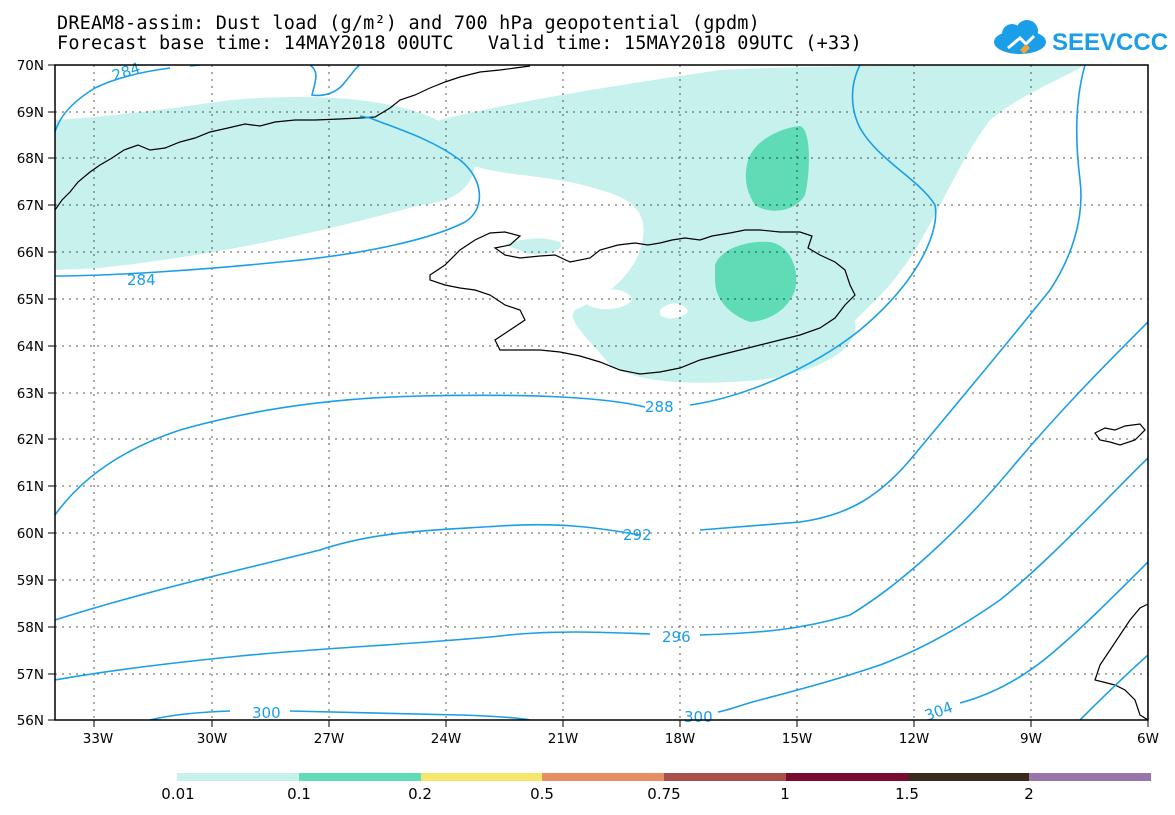 The image size is (1175, 815). Describe the element at coordinates (30, 675) in the screenshot. I see `lat-label-57n: 57N` at that location.